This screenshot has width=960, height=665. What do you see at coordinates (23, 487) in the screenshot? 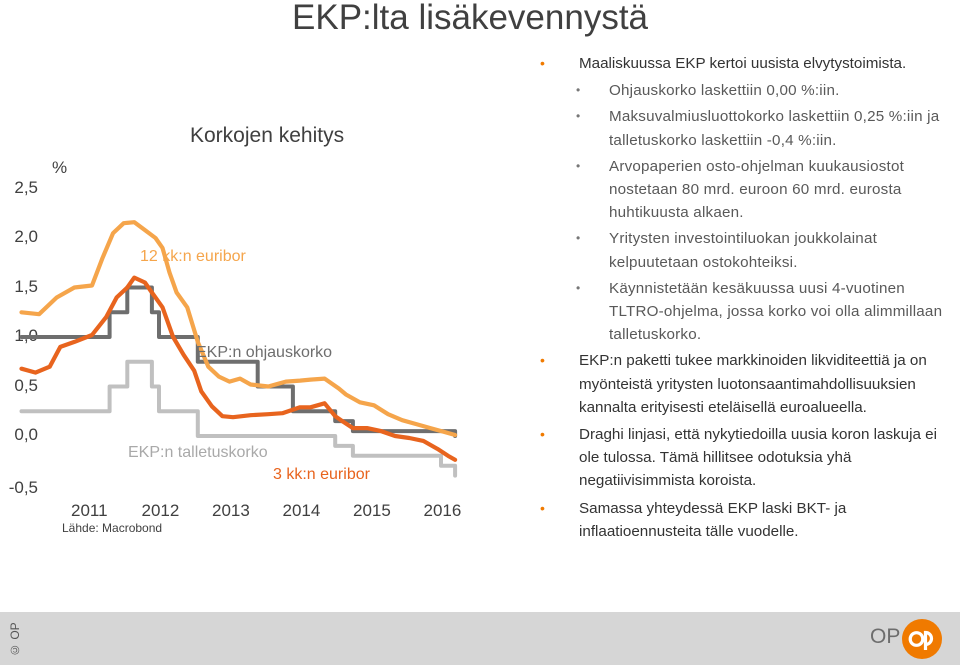
I see `y-tick-label: -0,5` at bounding box center [23, 487].